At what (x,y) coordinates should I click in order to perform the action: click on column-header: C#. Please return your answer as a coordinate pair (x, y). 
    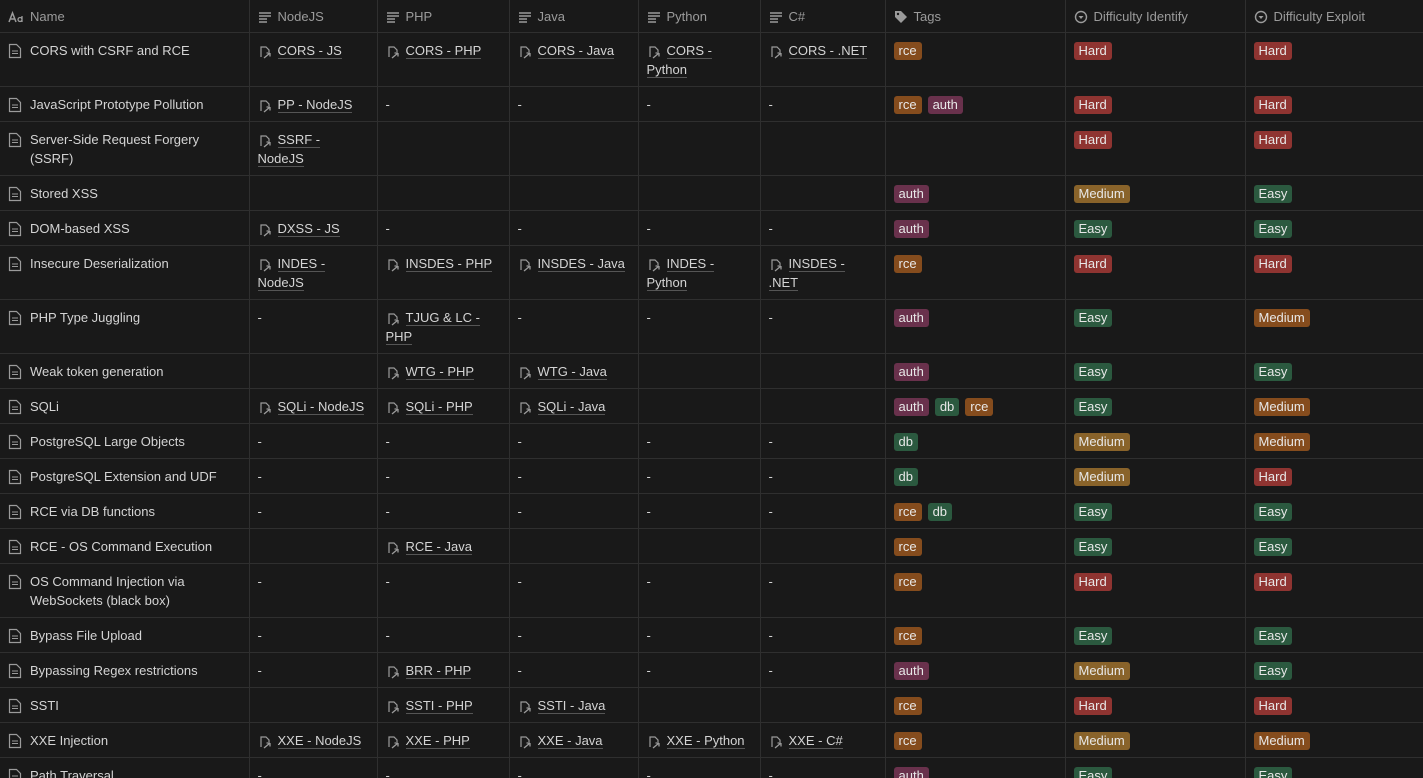
    Looking at the image, I should click on (823, 16).